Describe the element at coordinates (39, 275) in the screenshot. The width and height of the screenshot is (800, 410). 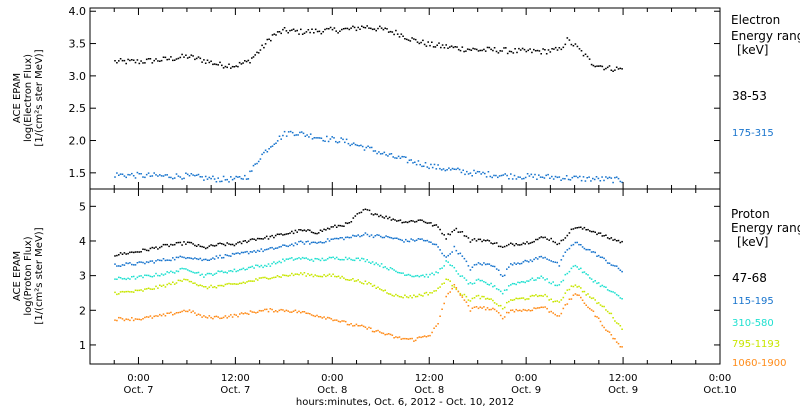
I see `proton-ylabel-line-3: [1/(cm²s ster MeV)]` at that location.